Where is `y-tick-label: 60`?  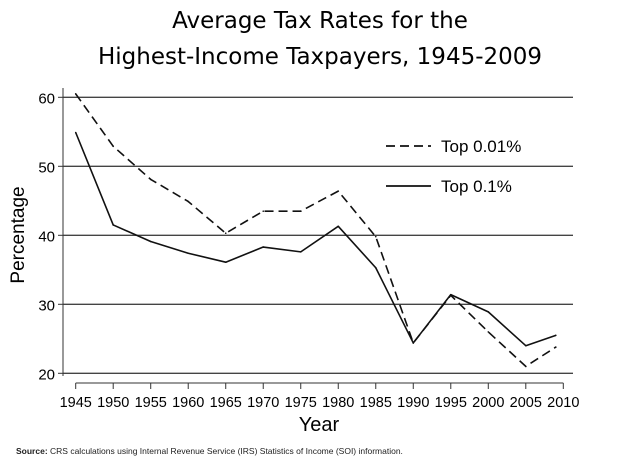
y-tick-label: 60 is located at coordinates (46, 98).